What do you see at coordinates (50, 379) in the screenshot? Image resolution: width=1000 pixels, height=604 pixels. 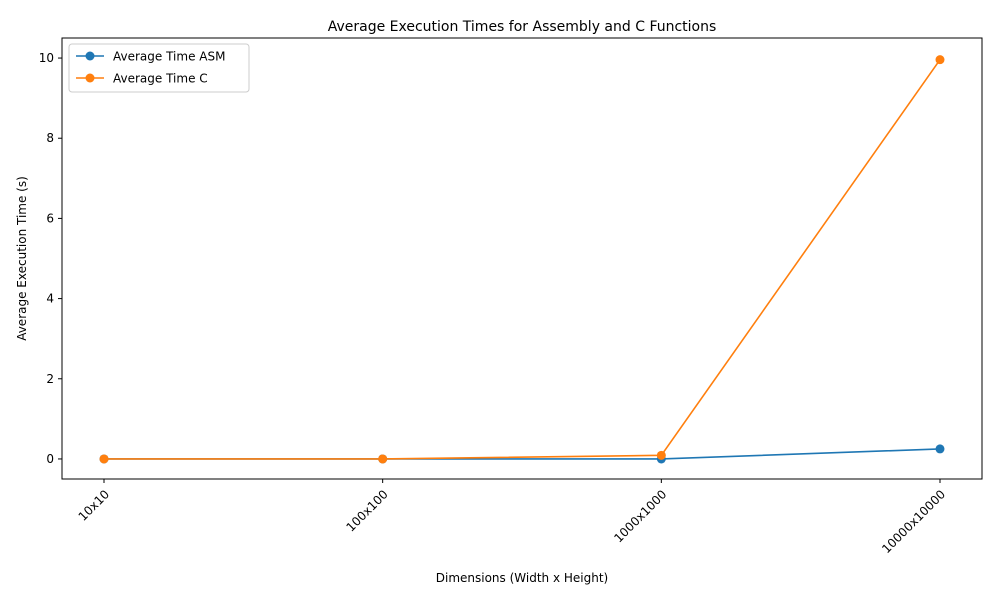 I see `y-tick-label: 2` at bounding box center [50, 379].